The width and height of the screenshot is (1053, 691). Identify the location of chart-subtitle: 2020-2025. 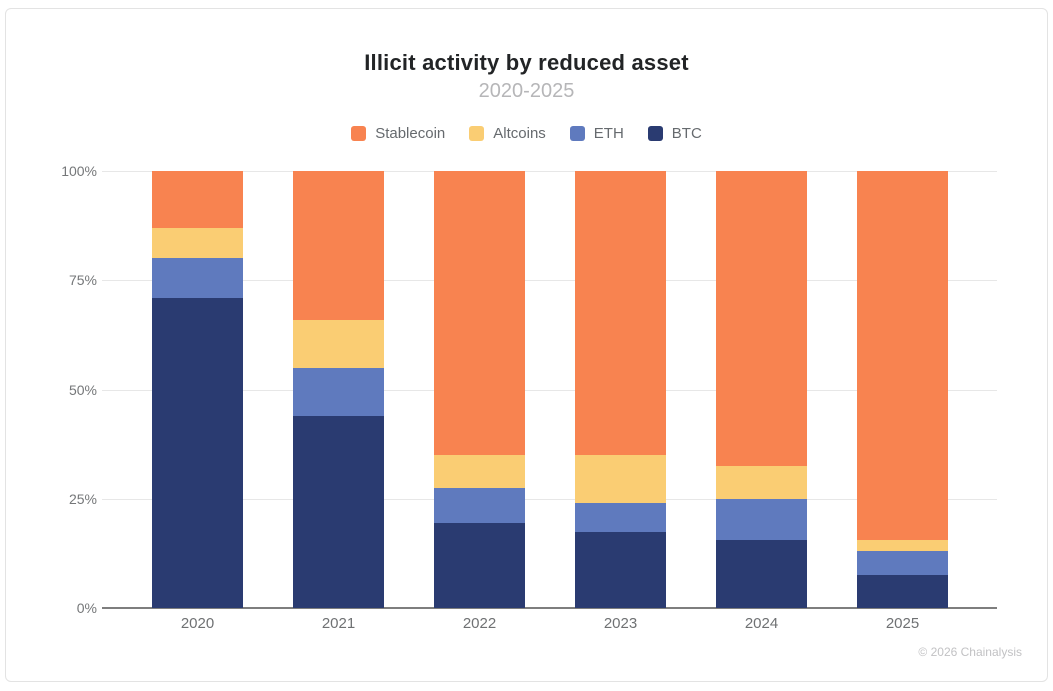
(526, 91).